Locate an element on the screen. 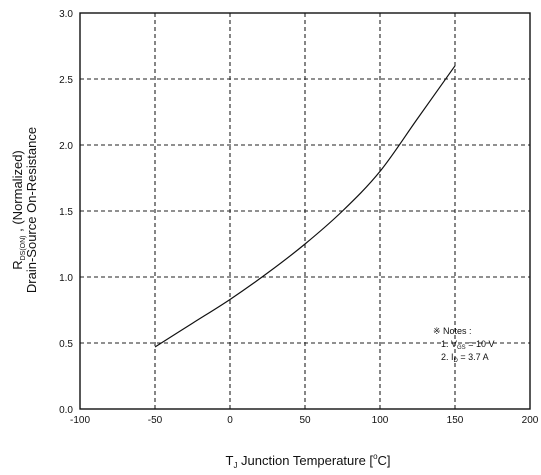  y-tick-label: 2.0 is located at coordinates (66, 146).